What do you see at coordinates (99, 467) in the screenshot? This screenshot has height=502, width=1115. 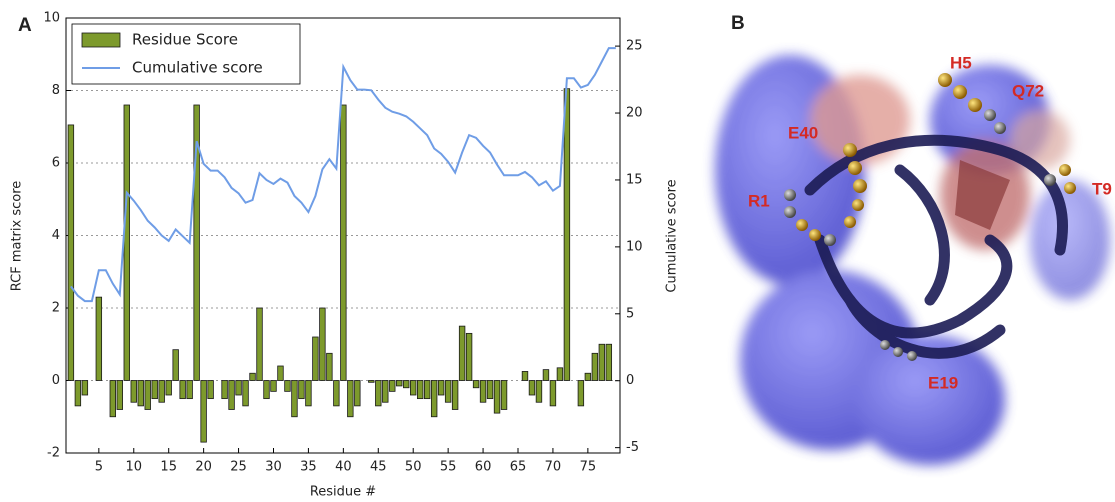 I see `x-tick-label: 5` at bounding box center [99, 467].